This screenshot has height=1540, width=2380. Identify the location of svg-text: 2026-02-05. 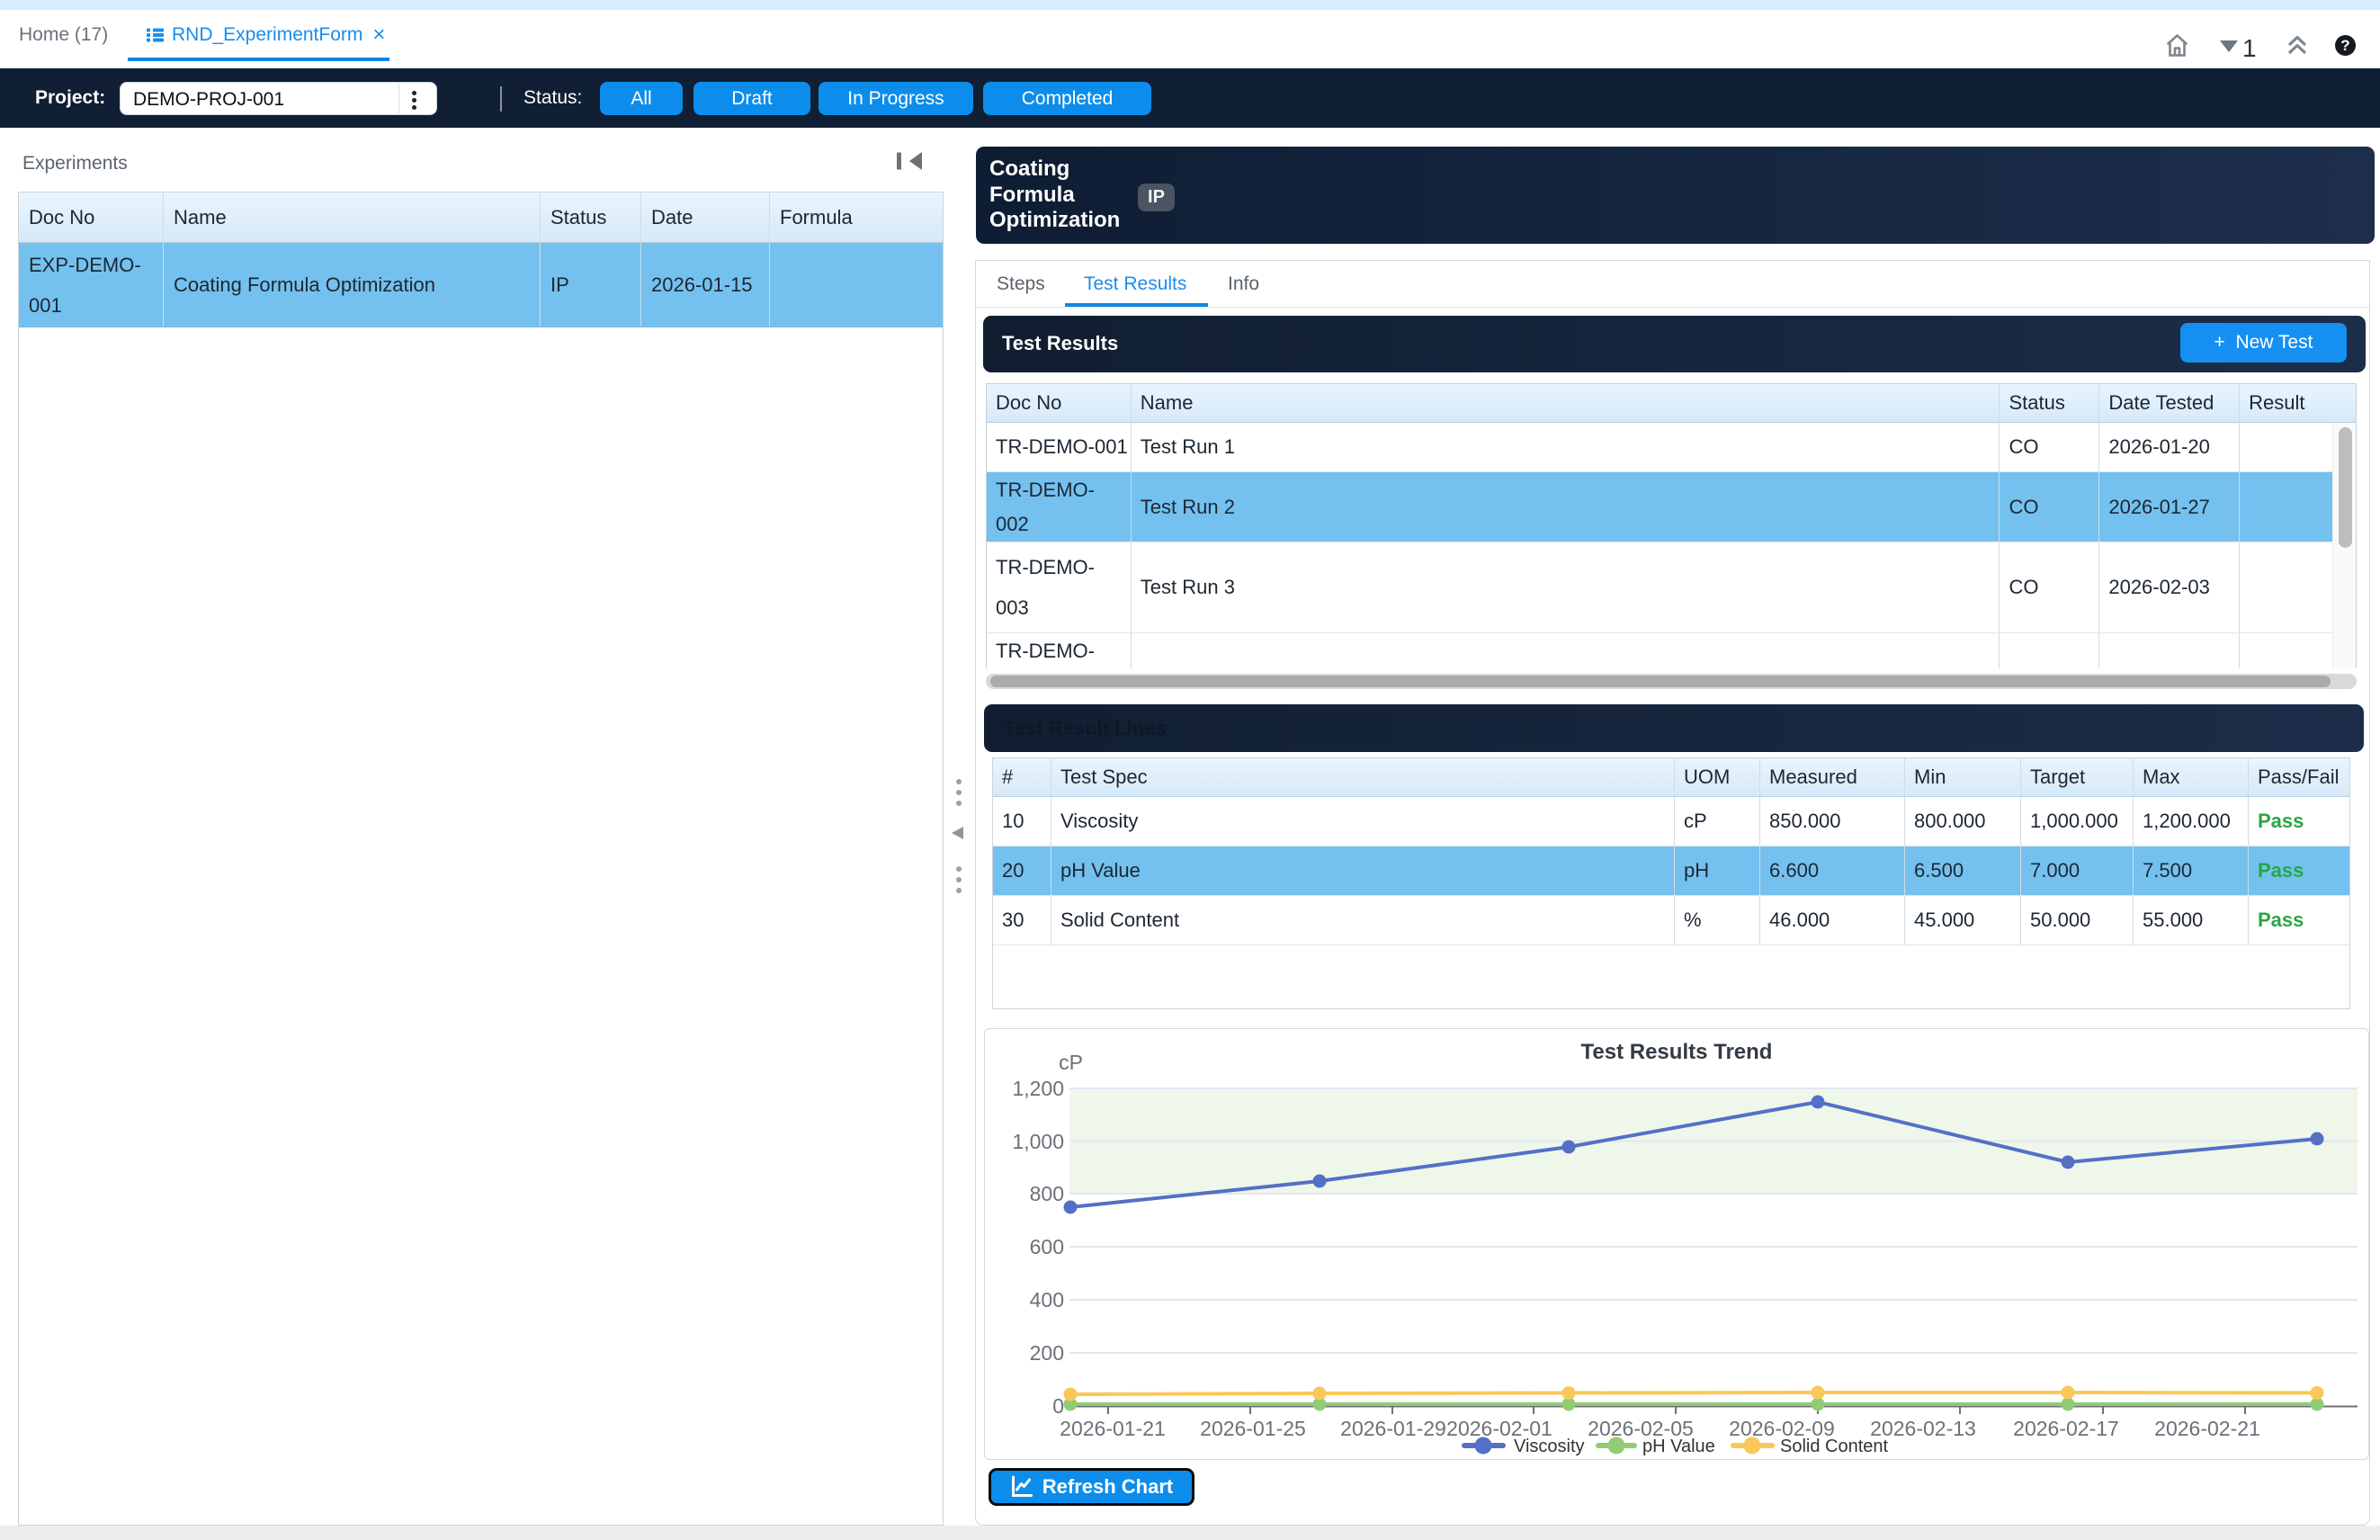
(1641, 1428).